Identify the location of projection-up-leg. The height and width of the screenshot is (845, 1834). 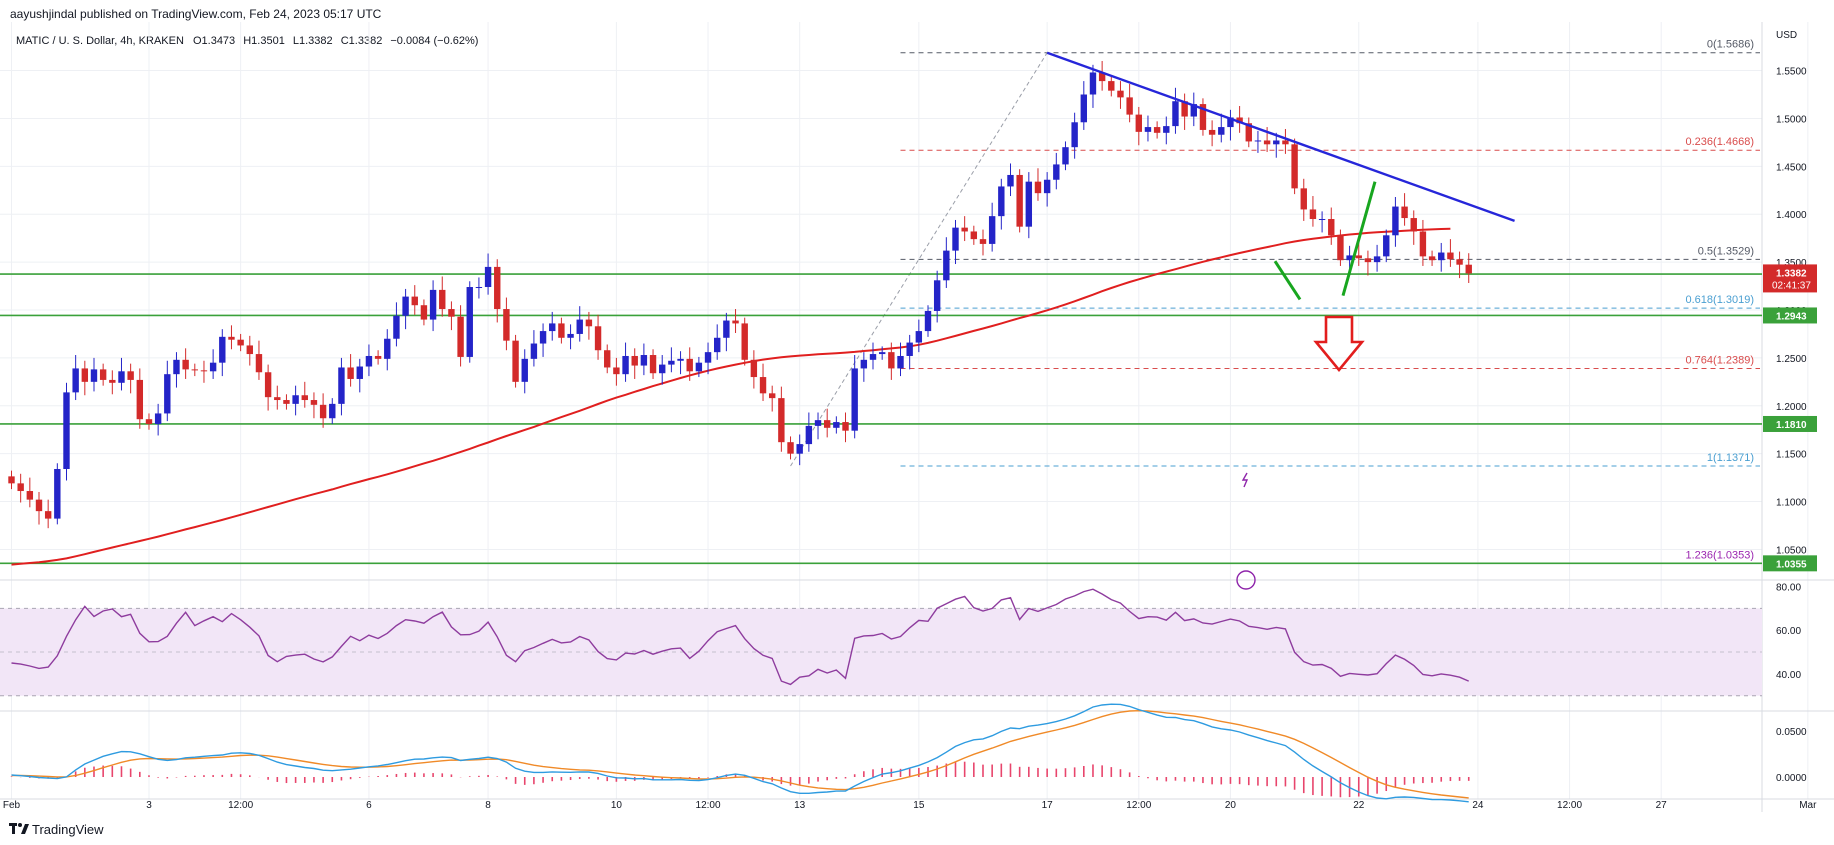
(1359, 239).